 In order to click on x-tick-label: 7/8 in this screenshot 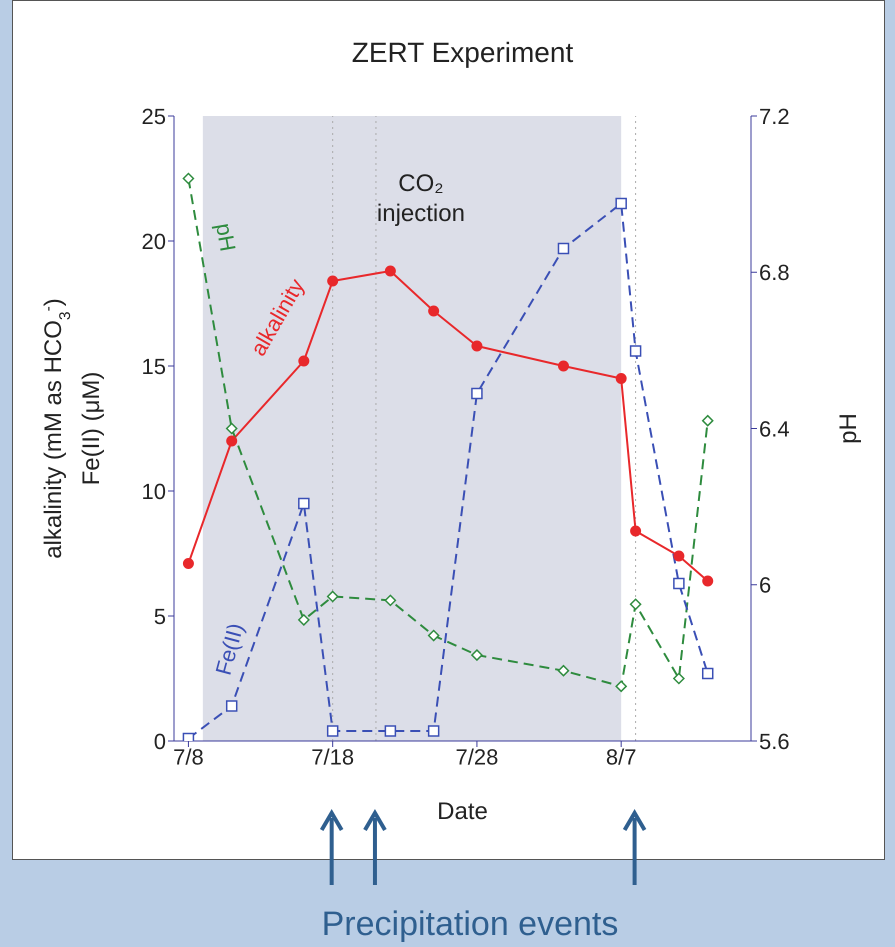, I will do `click(188, 757)`.